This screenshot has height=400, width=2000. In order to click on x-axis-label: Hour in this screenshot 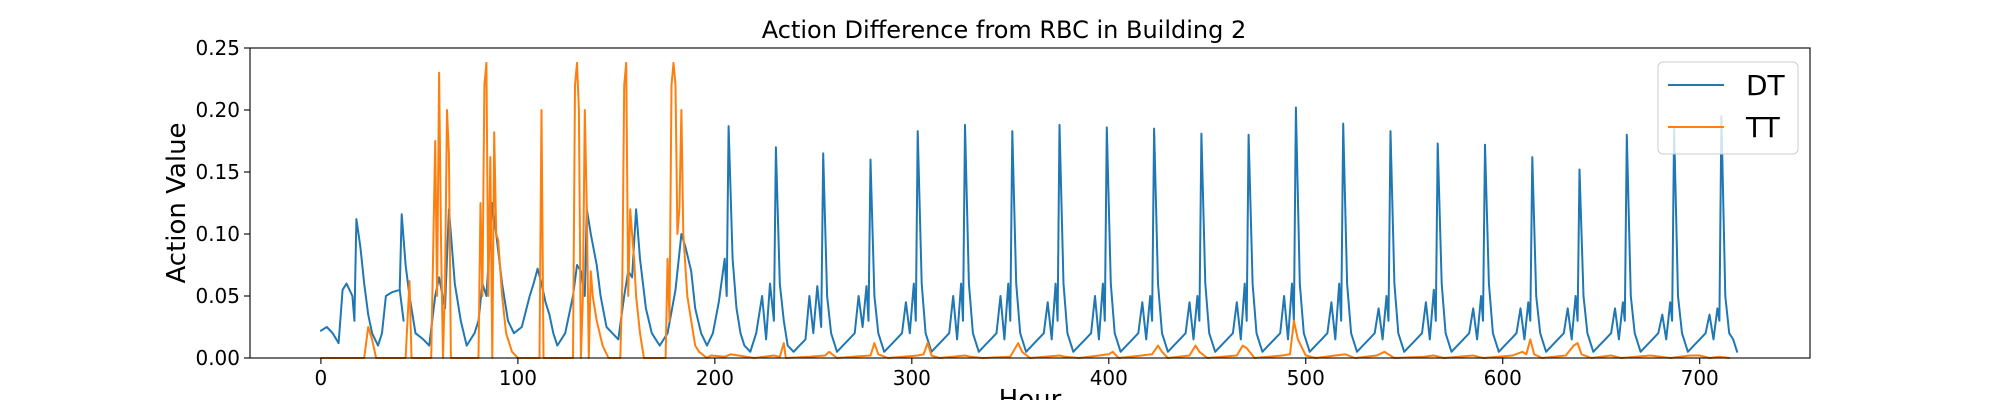, I will do `click(1030, 392)`.